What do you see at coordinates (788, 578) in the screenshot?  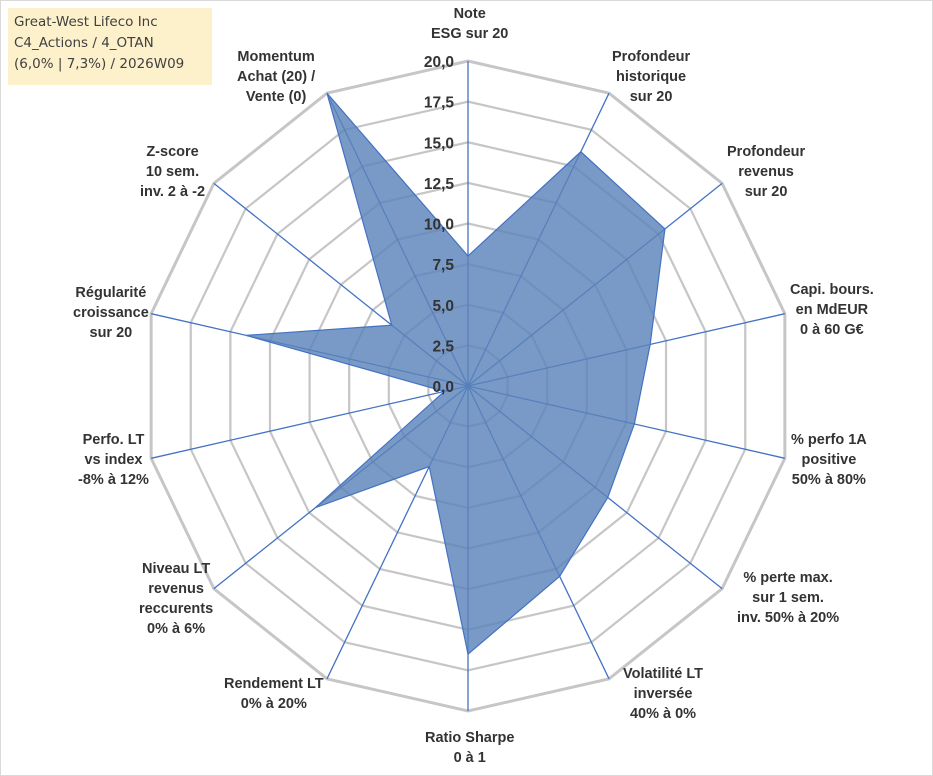 I see `axis-label-5-line-0: % perte max.` at bounding box center [788, 578].